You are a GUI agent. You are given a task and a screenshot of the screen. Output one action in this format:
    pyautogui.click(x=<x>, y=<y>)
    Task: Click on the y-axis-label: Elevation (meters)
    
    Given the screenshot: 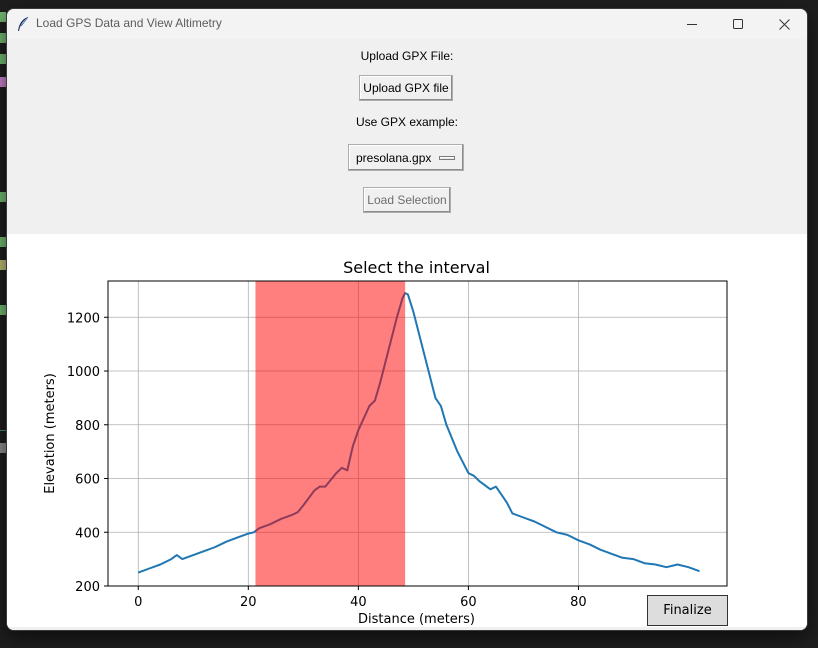 What is the action you would take?
    pyautogui.click(x=50, y=433)
    